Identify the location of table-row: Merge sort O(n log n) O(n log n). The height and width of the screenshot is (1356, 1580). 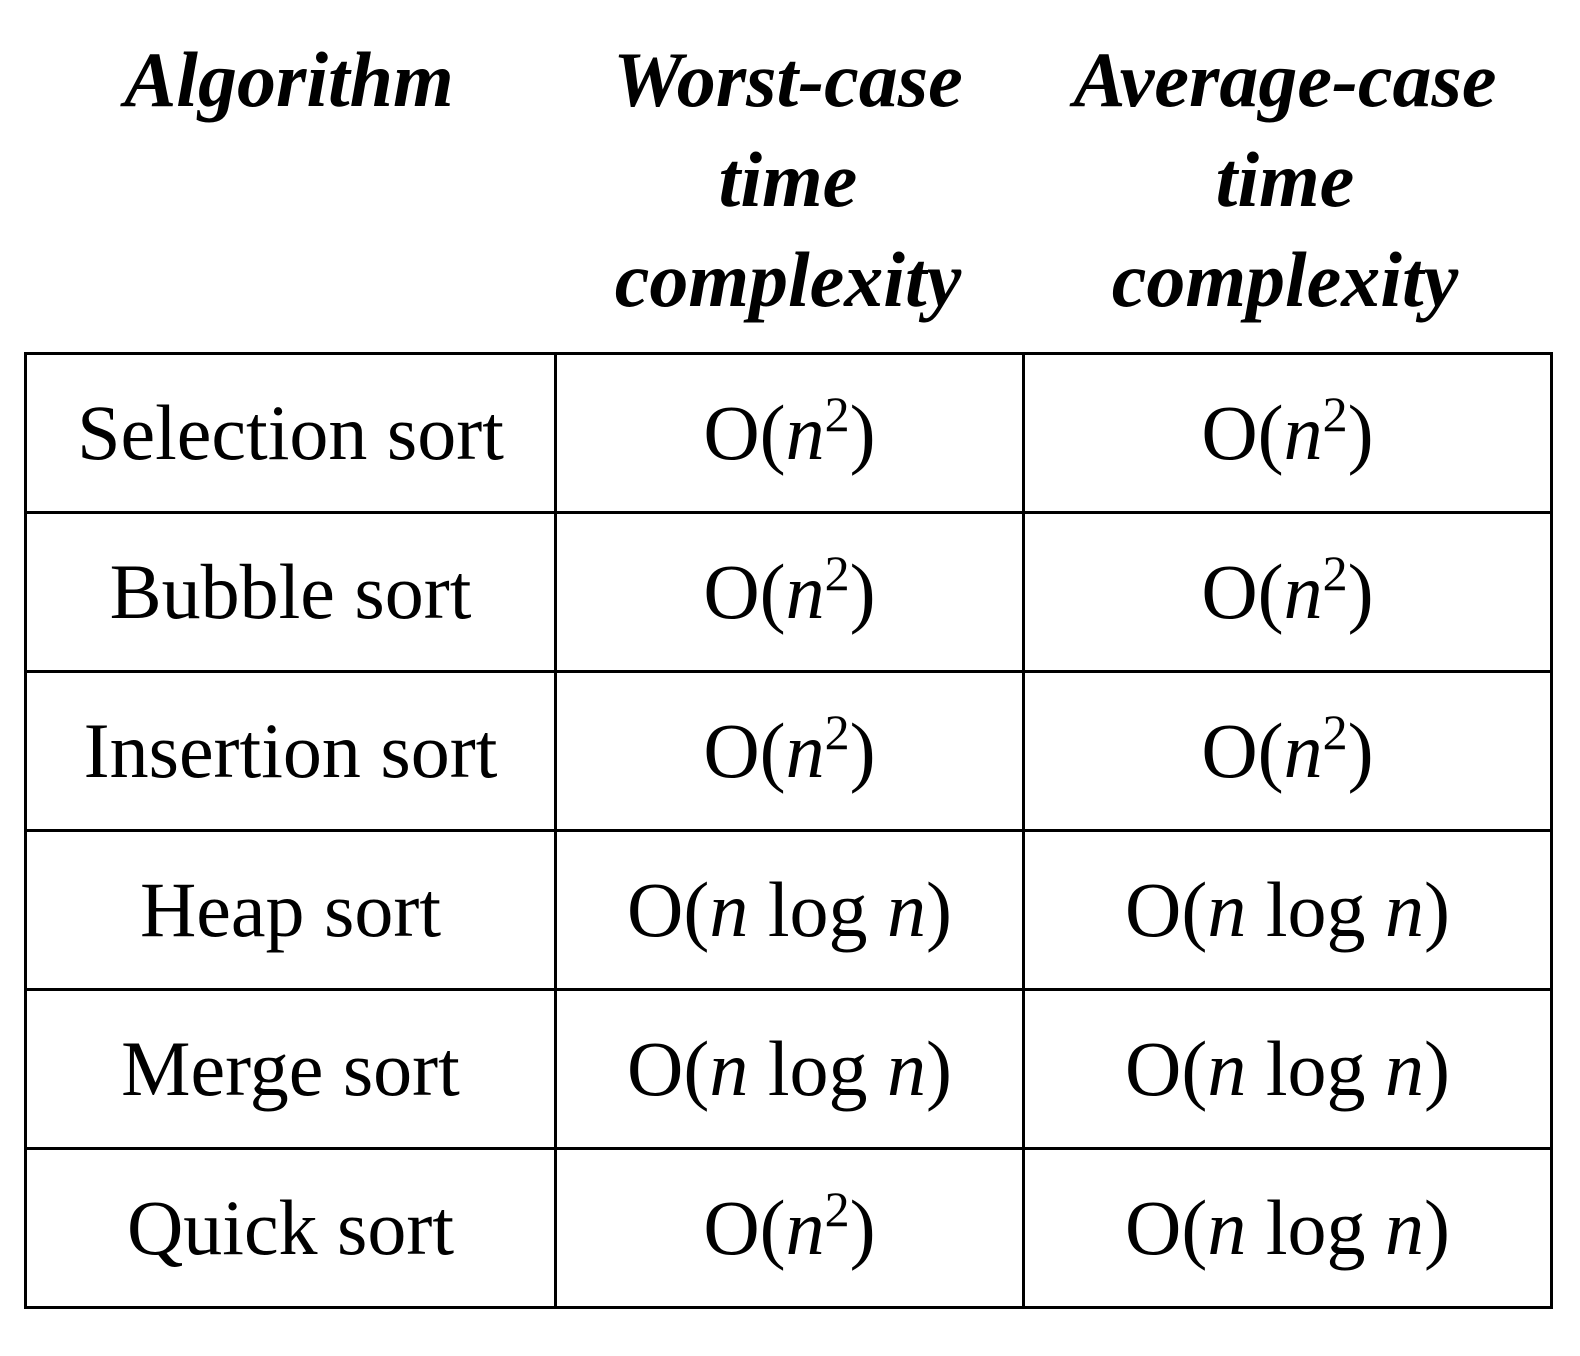
(788, 1069).